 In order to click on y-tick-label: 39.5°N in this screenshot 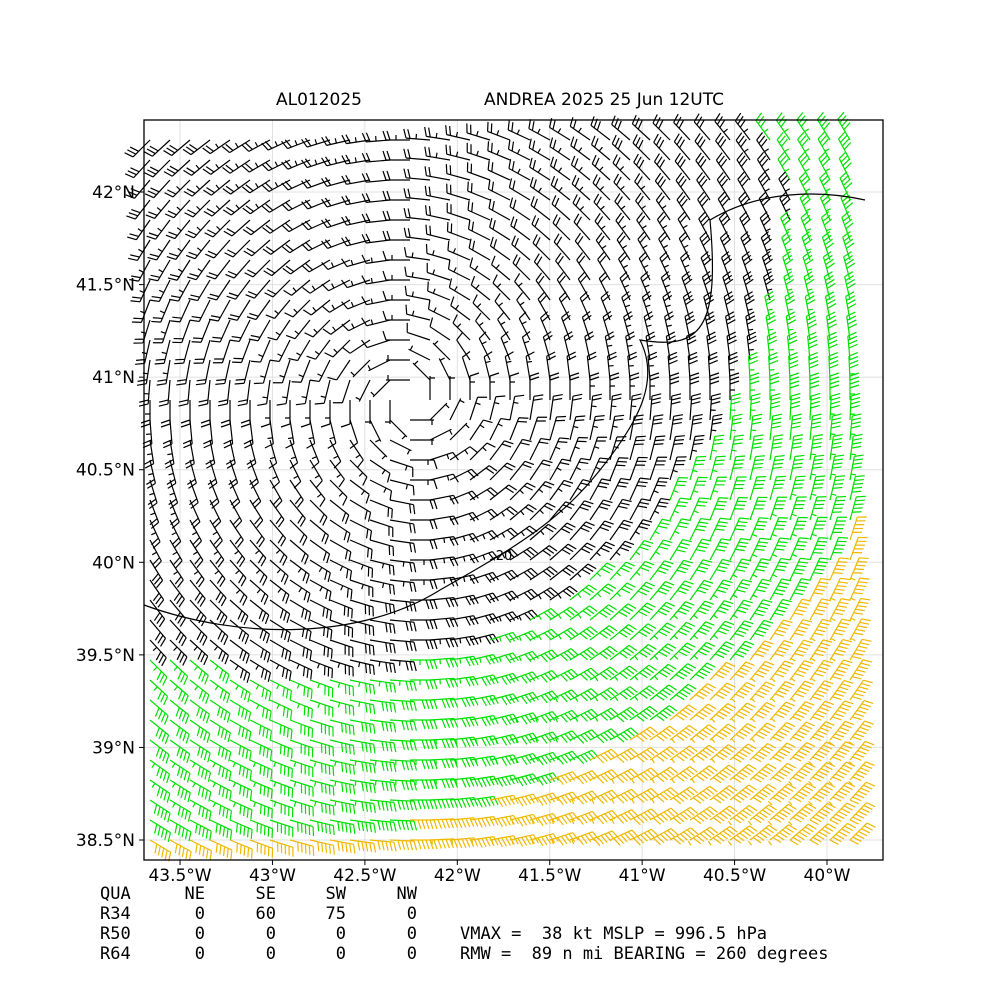, I will do `click(105, 656)`.